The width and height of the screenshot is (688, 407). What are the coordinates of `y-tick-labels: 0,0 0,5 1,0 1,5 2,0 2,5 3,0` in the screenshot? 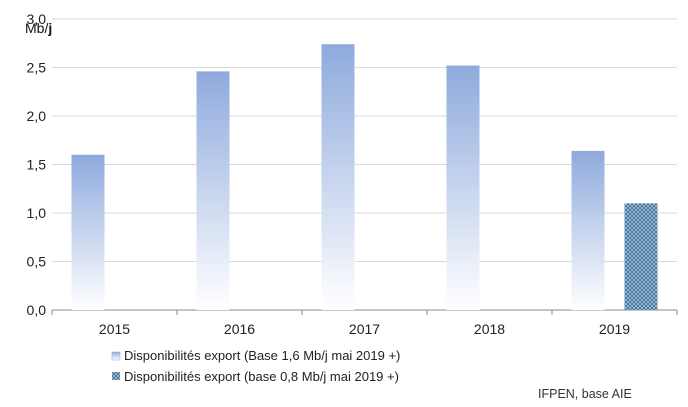 It's located at (37, 164).